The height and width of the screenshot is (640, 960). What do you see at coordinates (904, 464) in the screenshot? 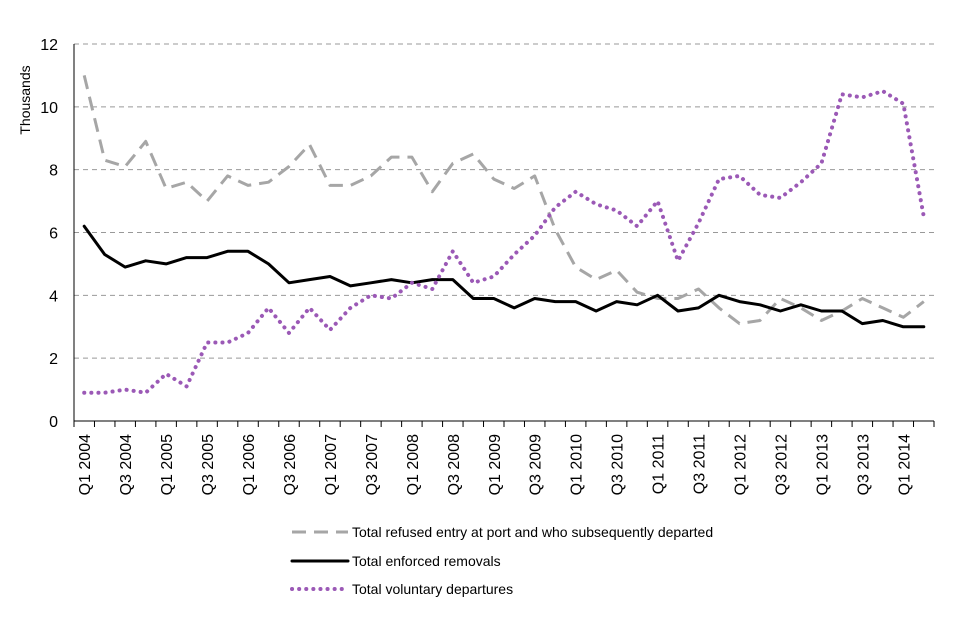
I see `x-tick-label: Q1 2014` at bounding box center [904, 464].